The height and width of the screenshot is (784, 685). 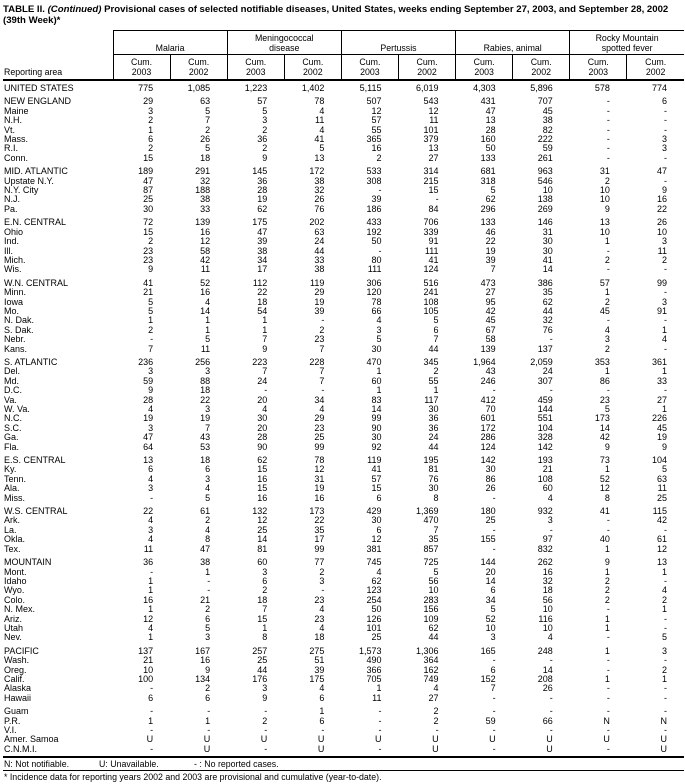 What do you see at coordinates (545, 650) in the screenshot?
I see `cell-value: 248` at bounding box center [545, 650].